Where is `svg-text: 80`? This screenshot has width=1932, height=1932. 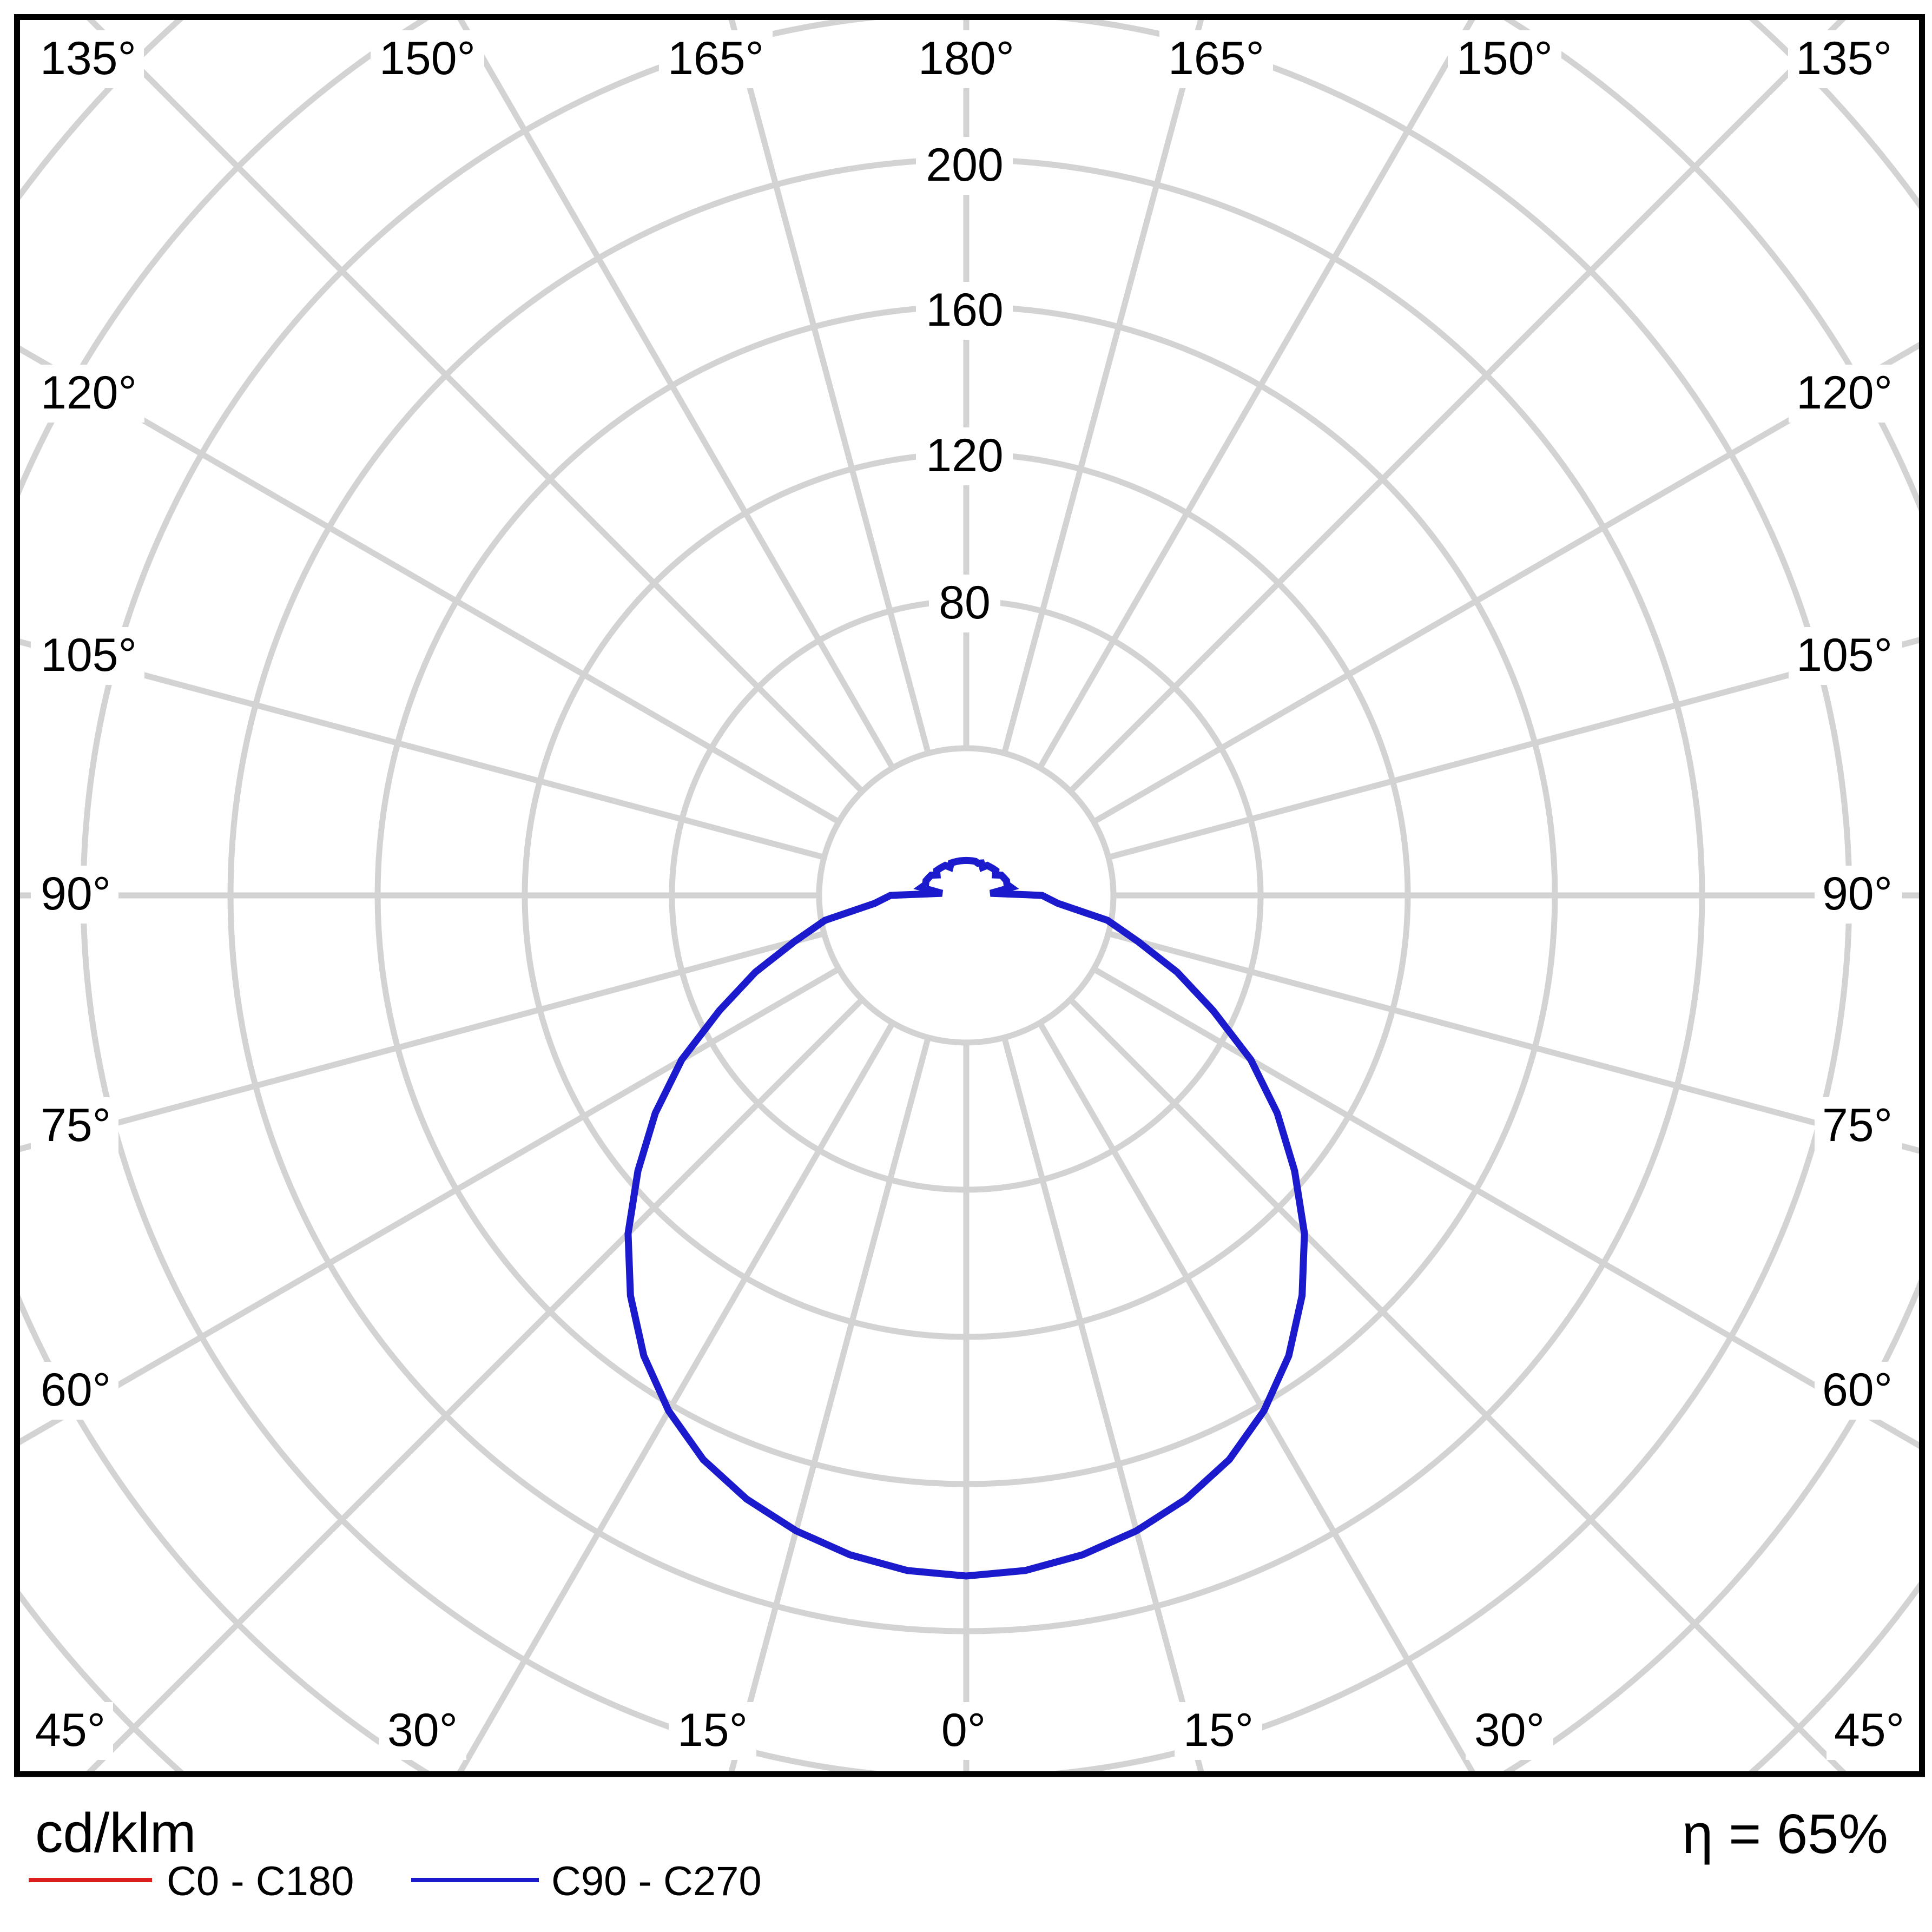
svg-text: 80 is located at coordinates (965, 603).